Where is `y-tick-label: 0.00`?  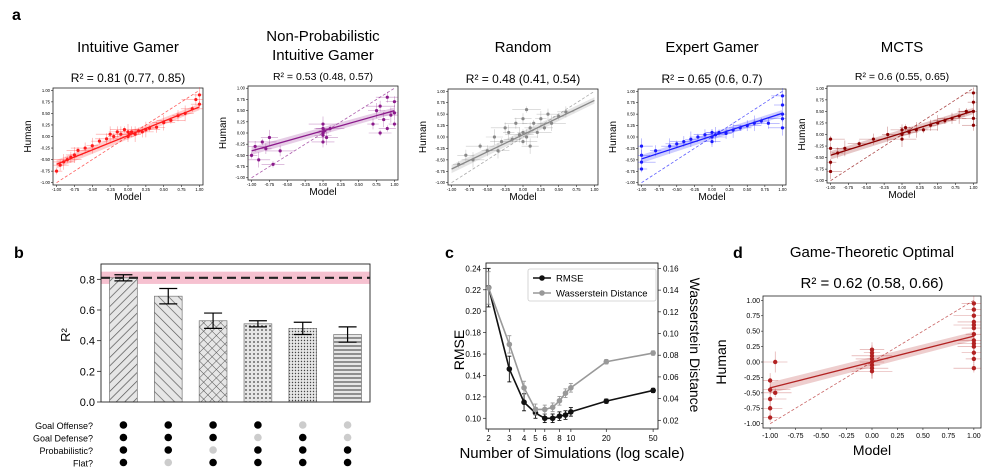 y-tick-label: 0.00 is located at coordinates (46, 136).